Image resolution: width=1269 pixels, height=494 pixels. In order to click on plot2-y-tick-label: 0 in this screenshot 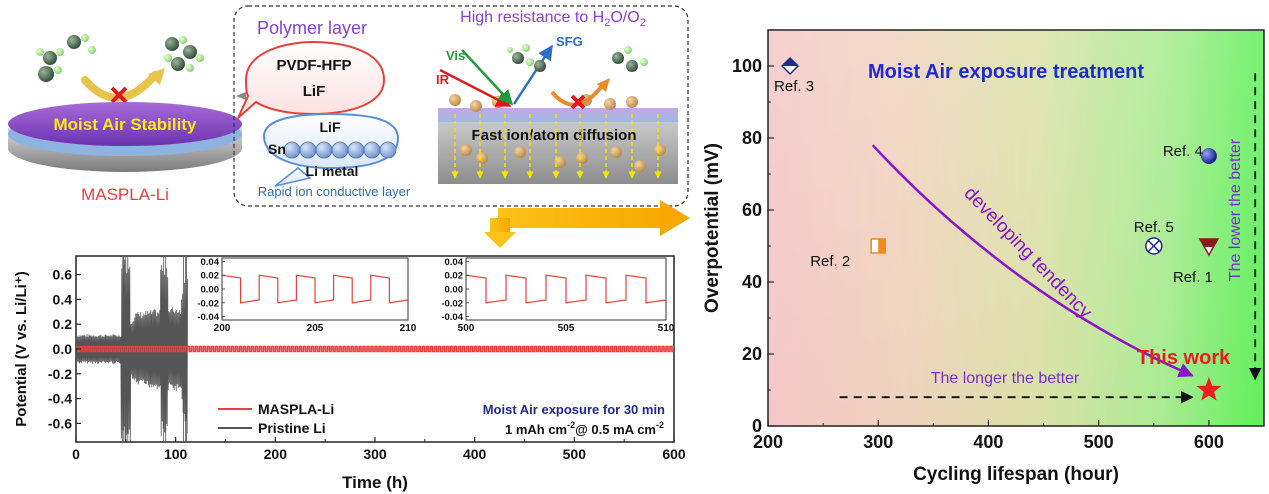, I will do `click(757, 426)`.